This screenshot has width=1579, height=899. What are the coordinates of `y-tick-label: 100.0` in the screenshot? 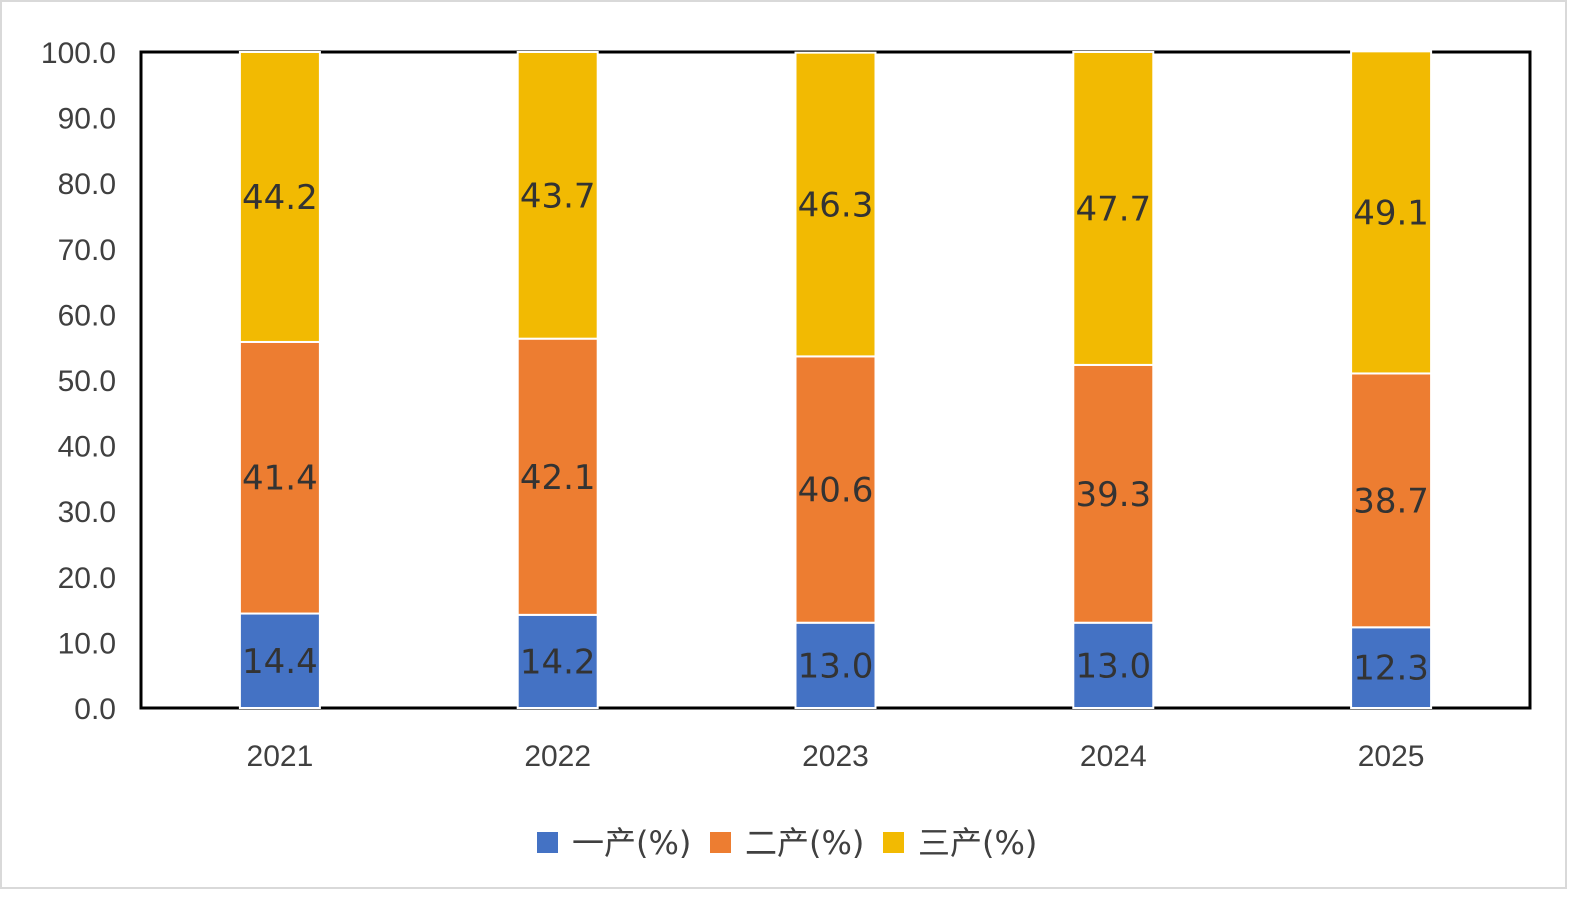 It's located at (78, 53).